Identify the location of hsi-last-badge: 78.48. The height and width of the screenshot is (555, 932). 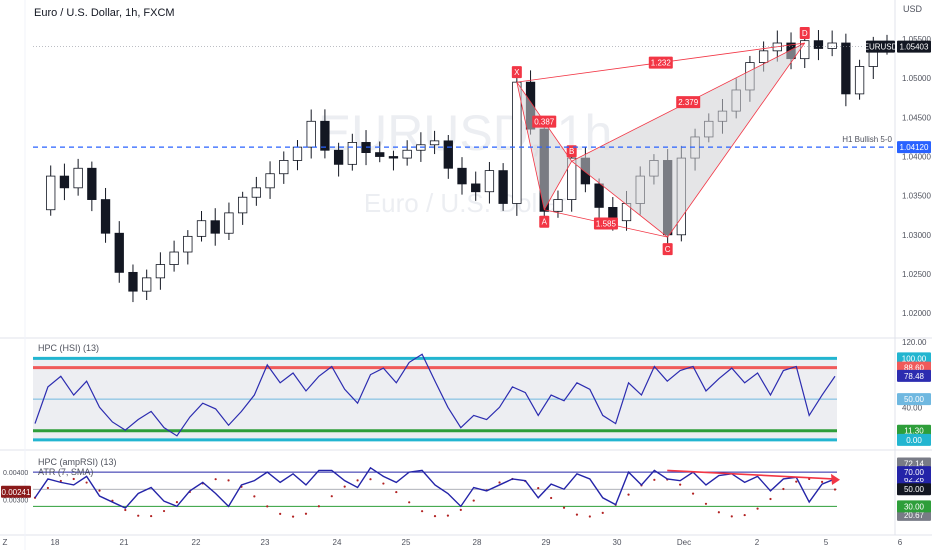
(914, 376).